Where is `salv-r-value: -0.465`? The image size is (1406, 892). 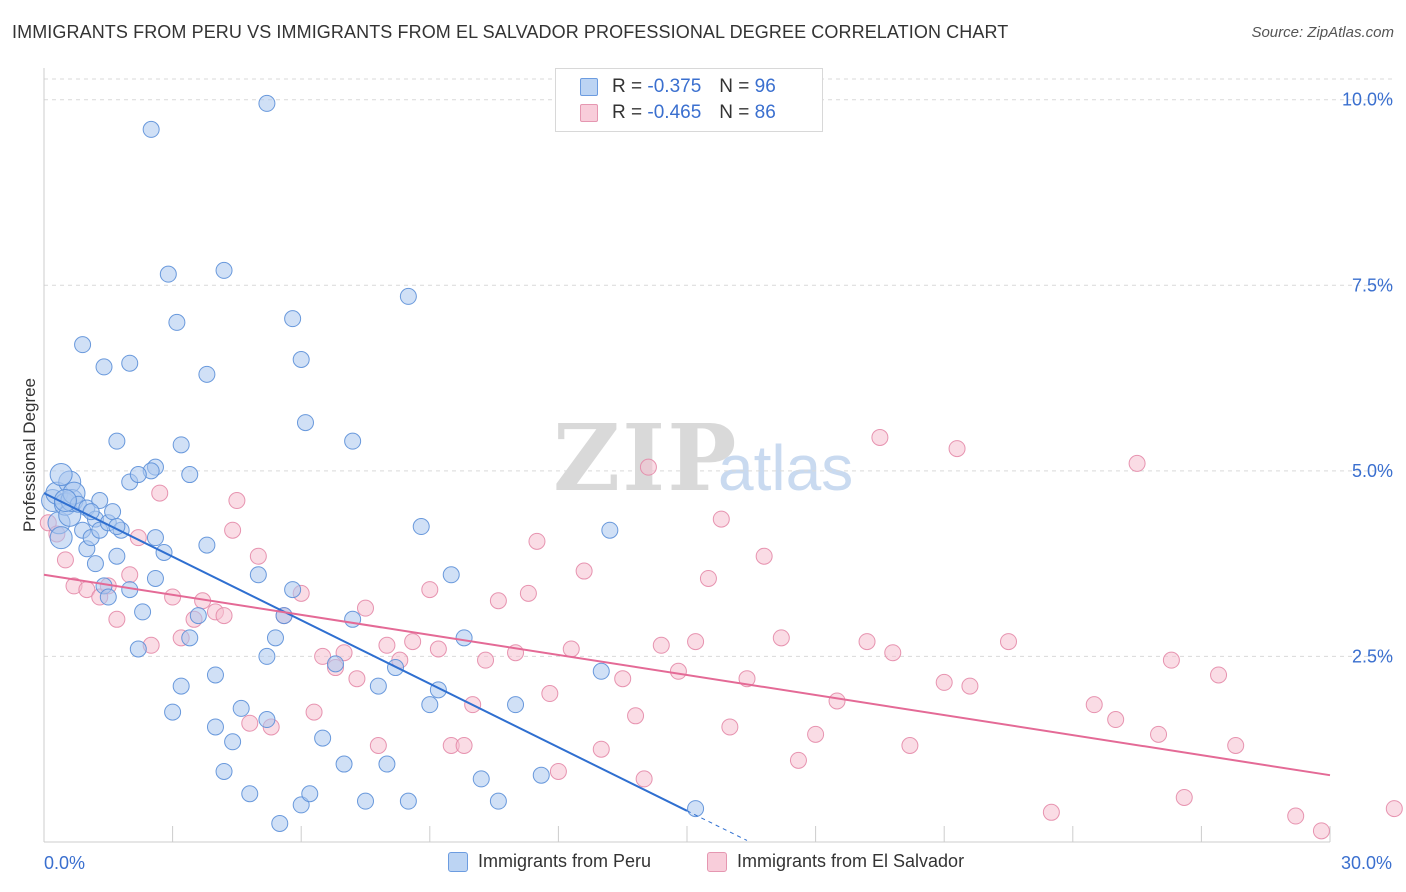
salv-r-value: -0.465 is located at coordinates (674, 112).